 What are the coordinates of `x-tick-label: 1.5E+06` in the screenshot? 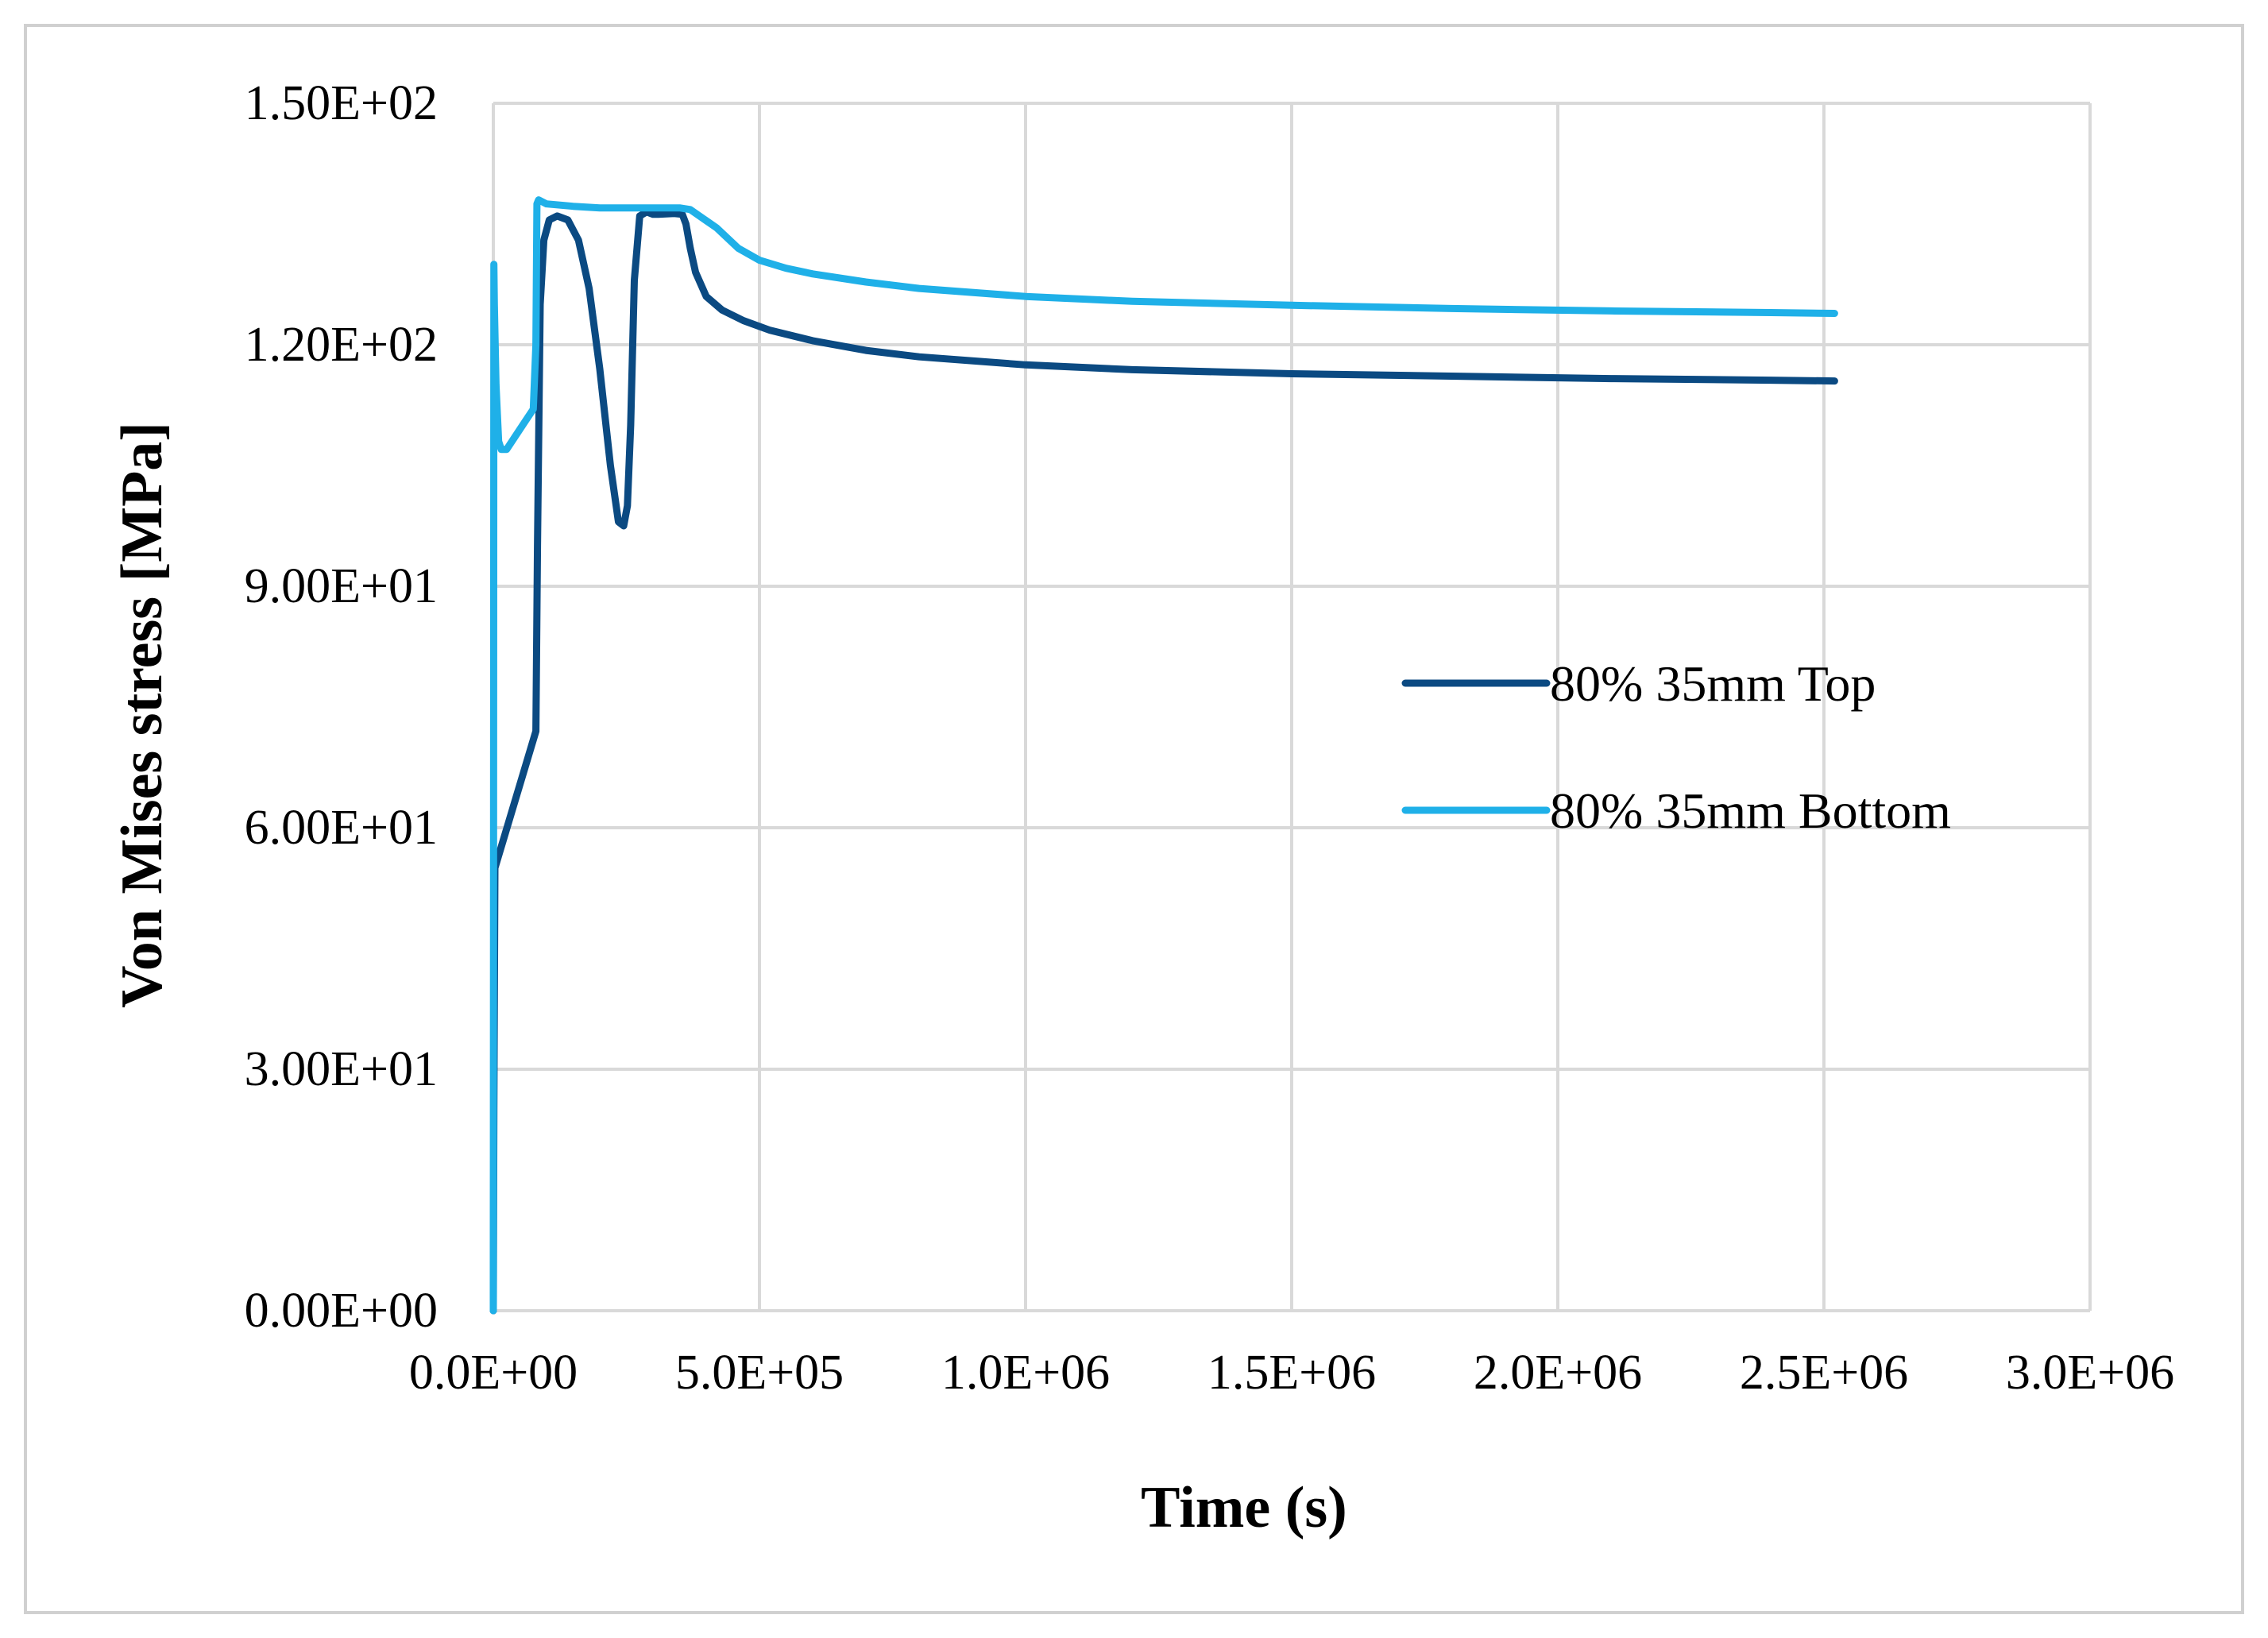 It's located at (1291, 1373).